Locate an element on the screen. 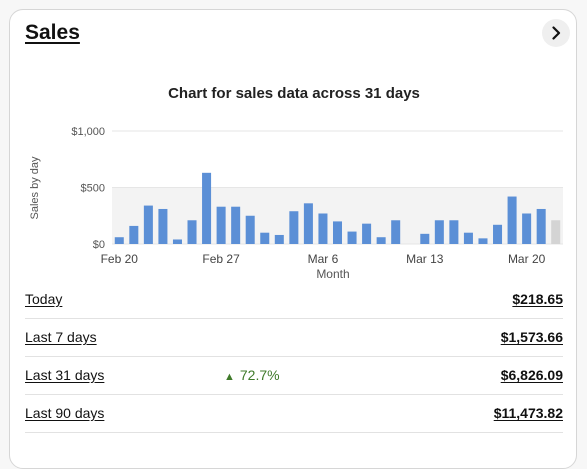 This screenshot has width=587, height=469. stat-value-link: $1,573.66 is located at coordinates (531, 337).